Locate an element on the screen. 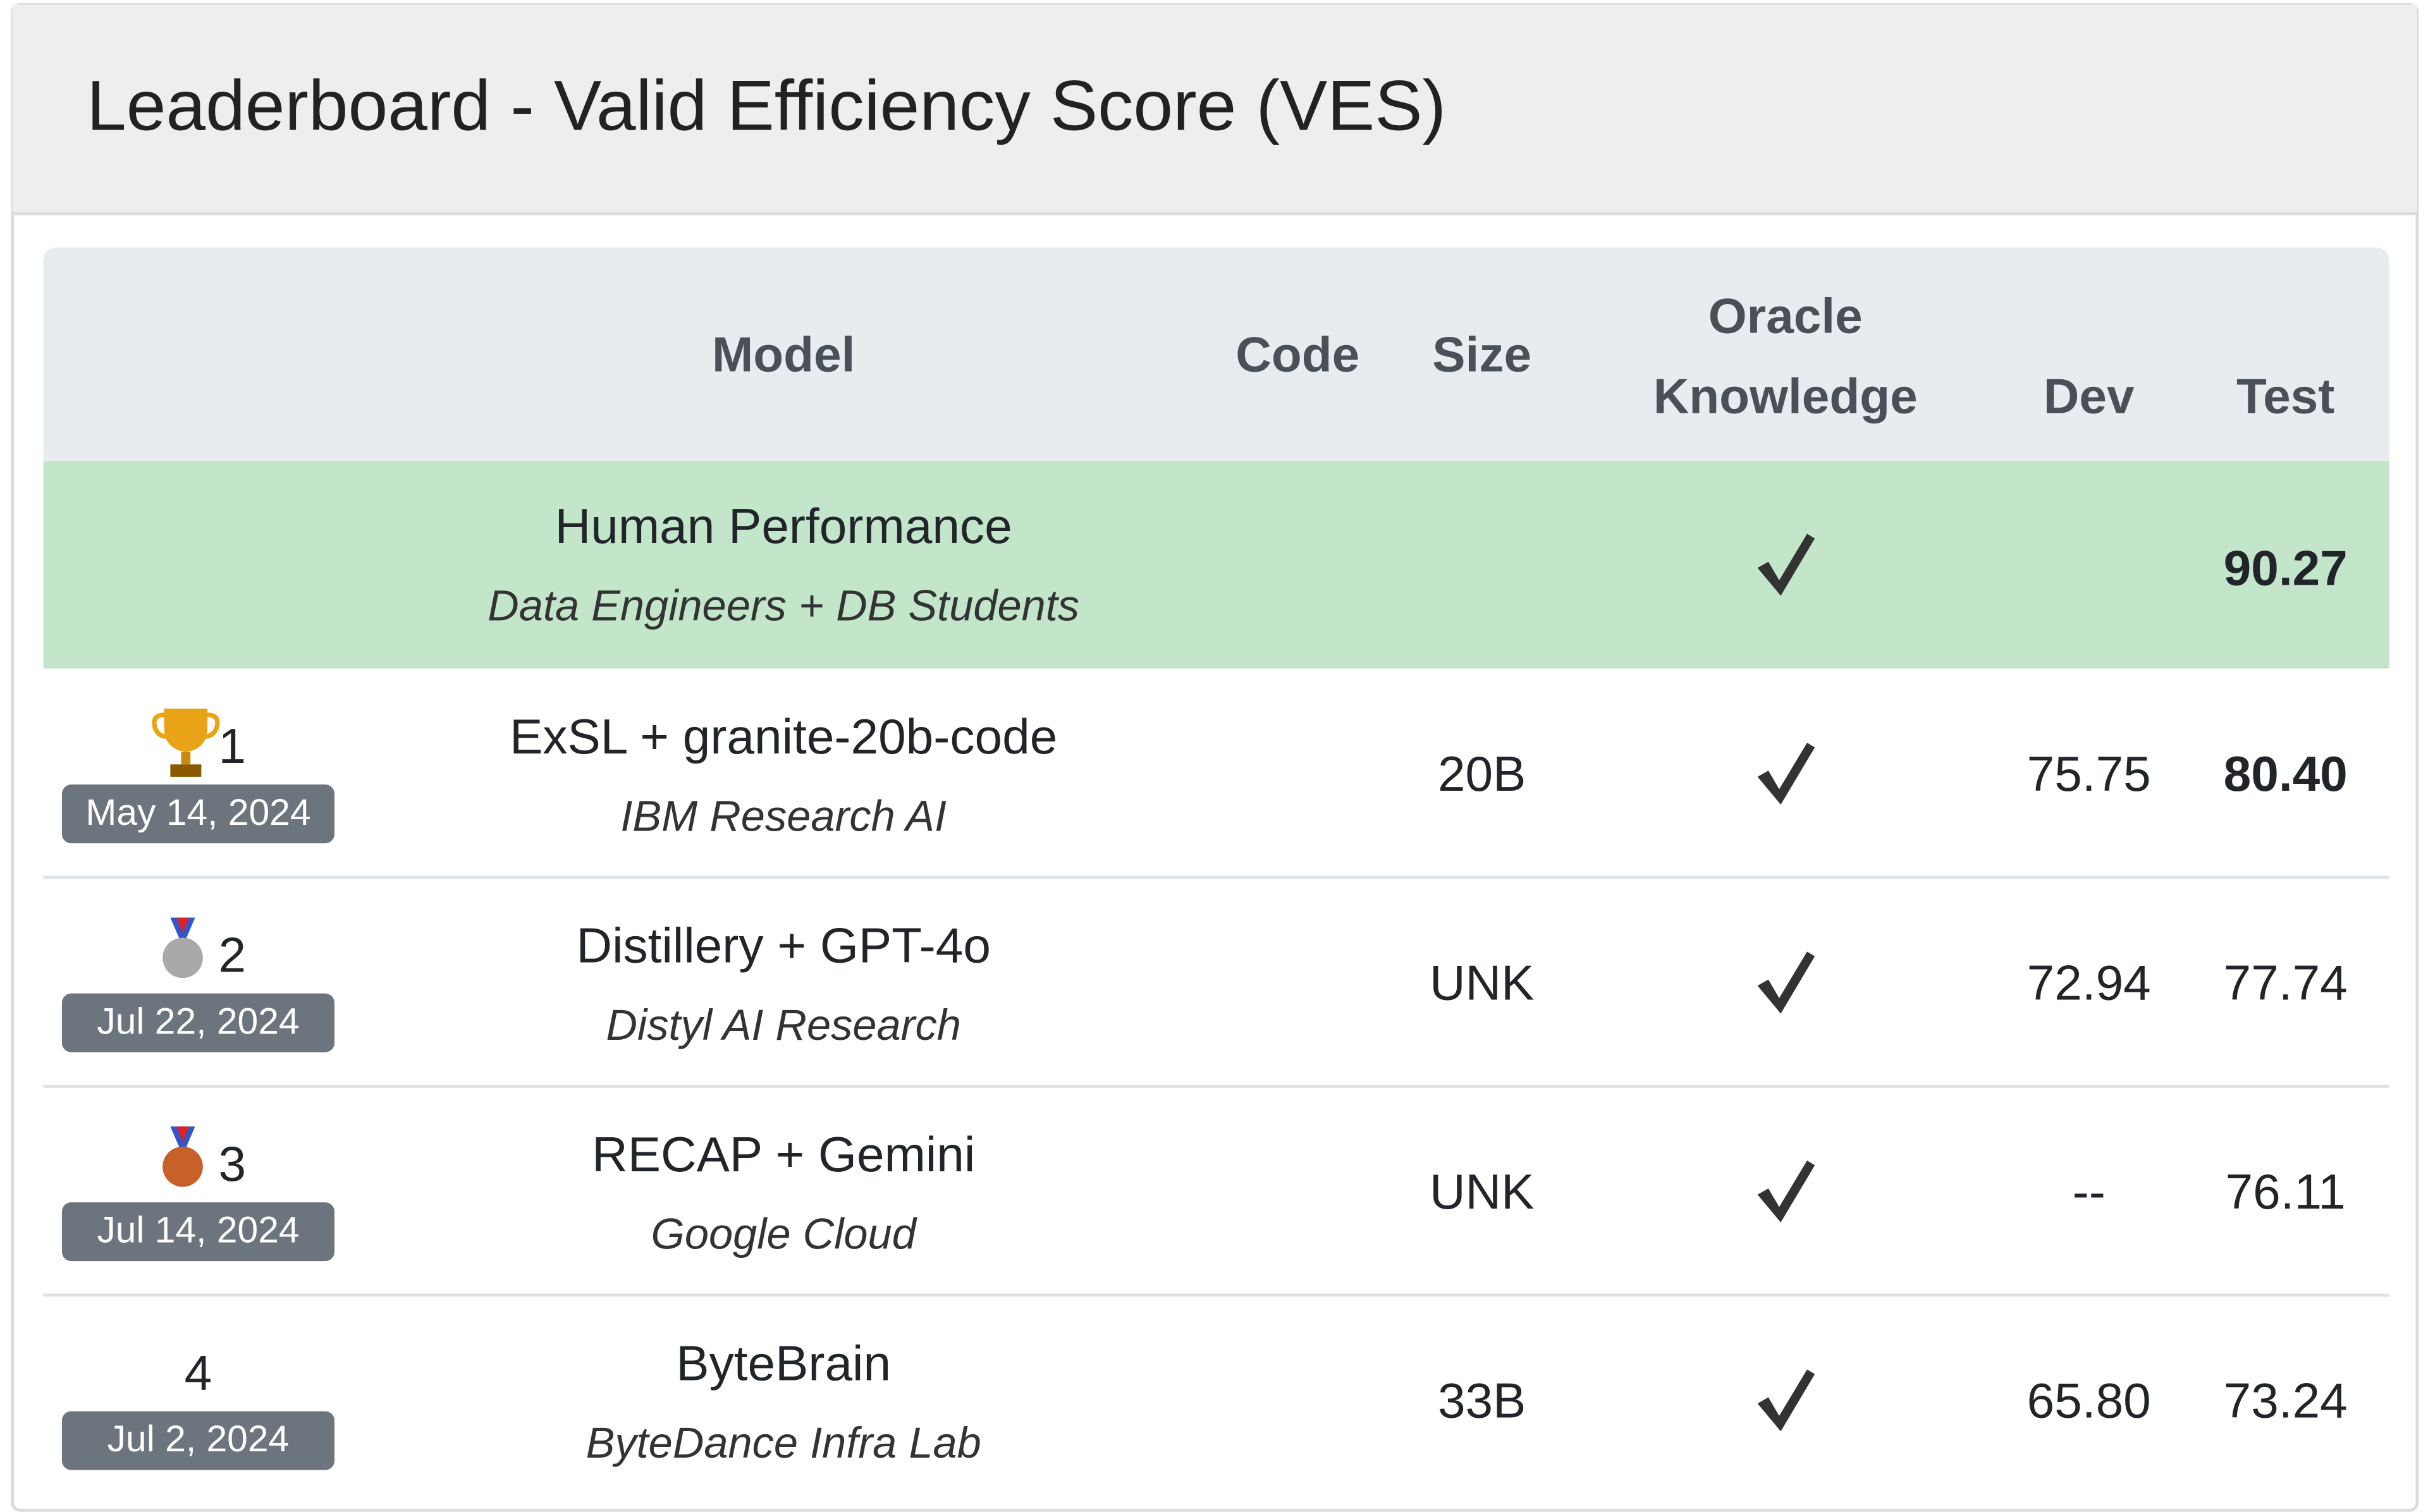  column-header: Test is located at coordinates (2285, 396).